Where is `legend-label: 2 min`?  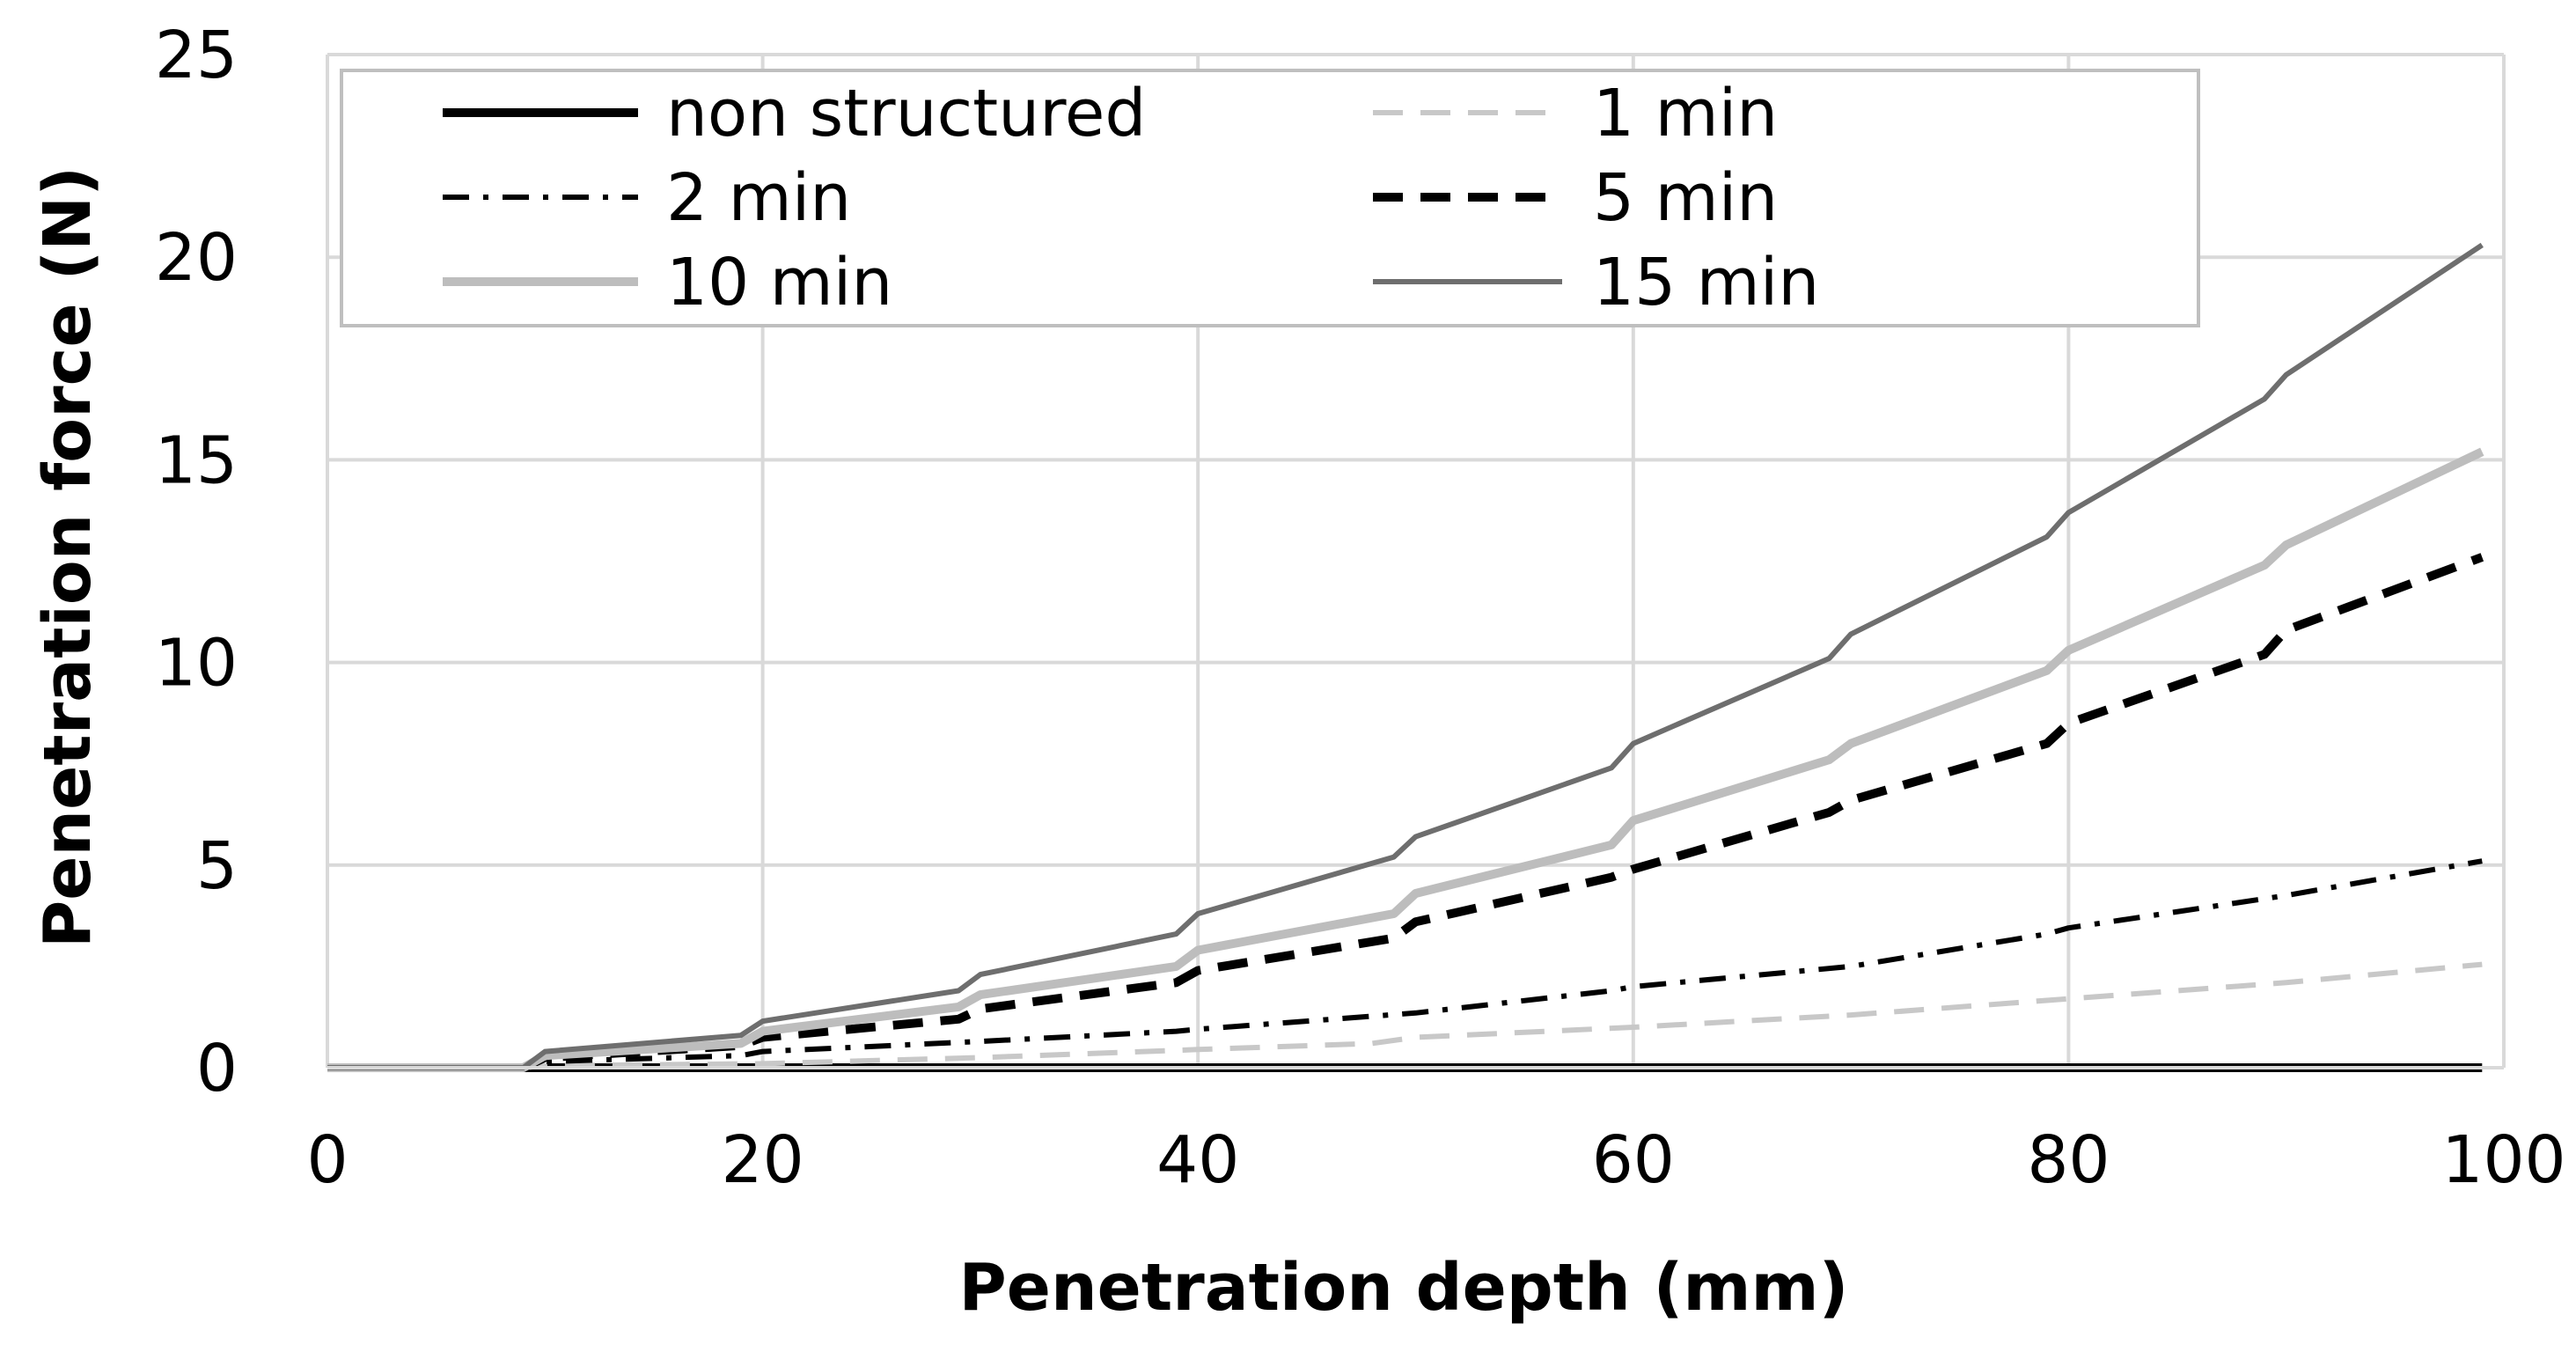
legend-label: 2 min is located at coordinates (758, 198).